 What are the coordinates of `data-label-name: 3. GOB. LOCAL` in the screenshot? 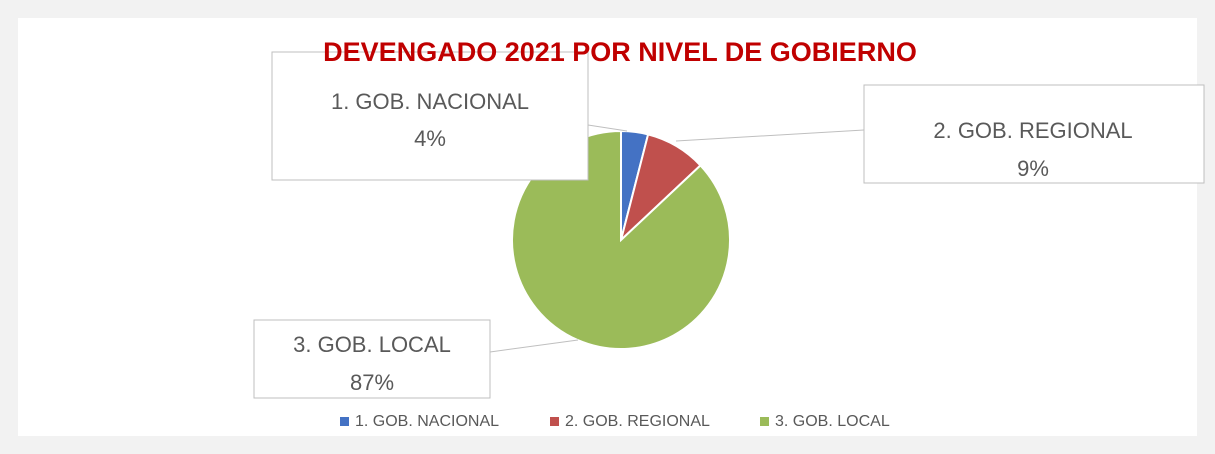 It's located at (372, 344).